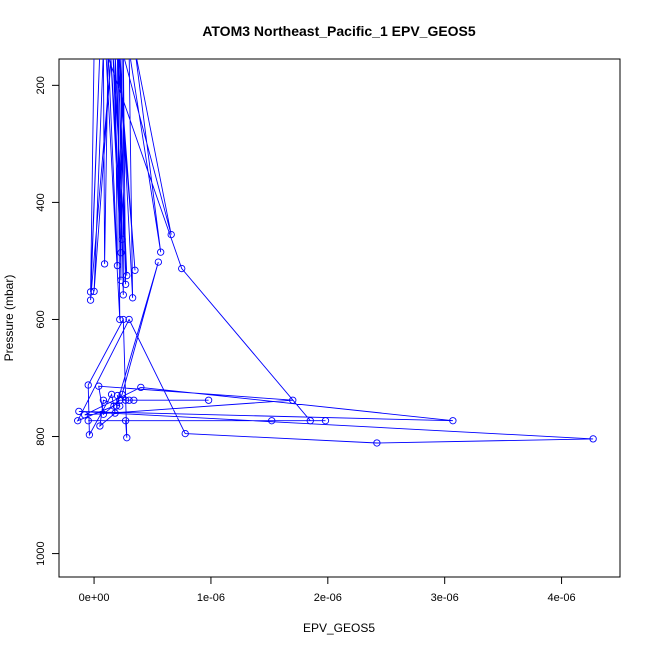 The height and width of the screenshot is (650, 650). What do you see at coordinates (339, 628) in the screenshot?
I see `x-axis-label: EPV_GEOS5` at bounding box center [339, 628].